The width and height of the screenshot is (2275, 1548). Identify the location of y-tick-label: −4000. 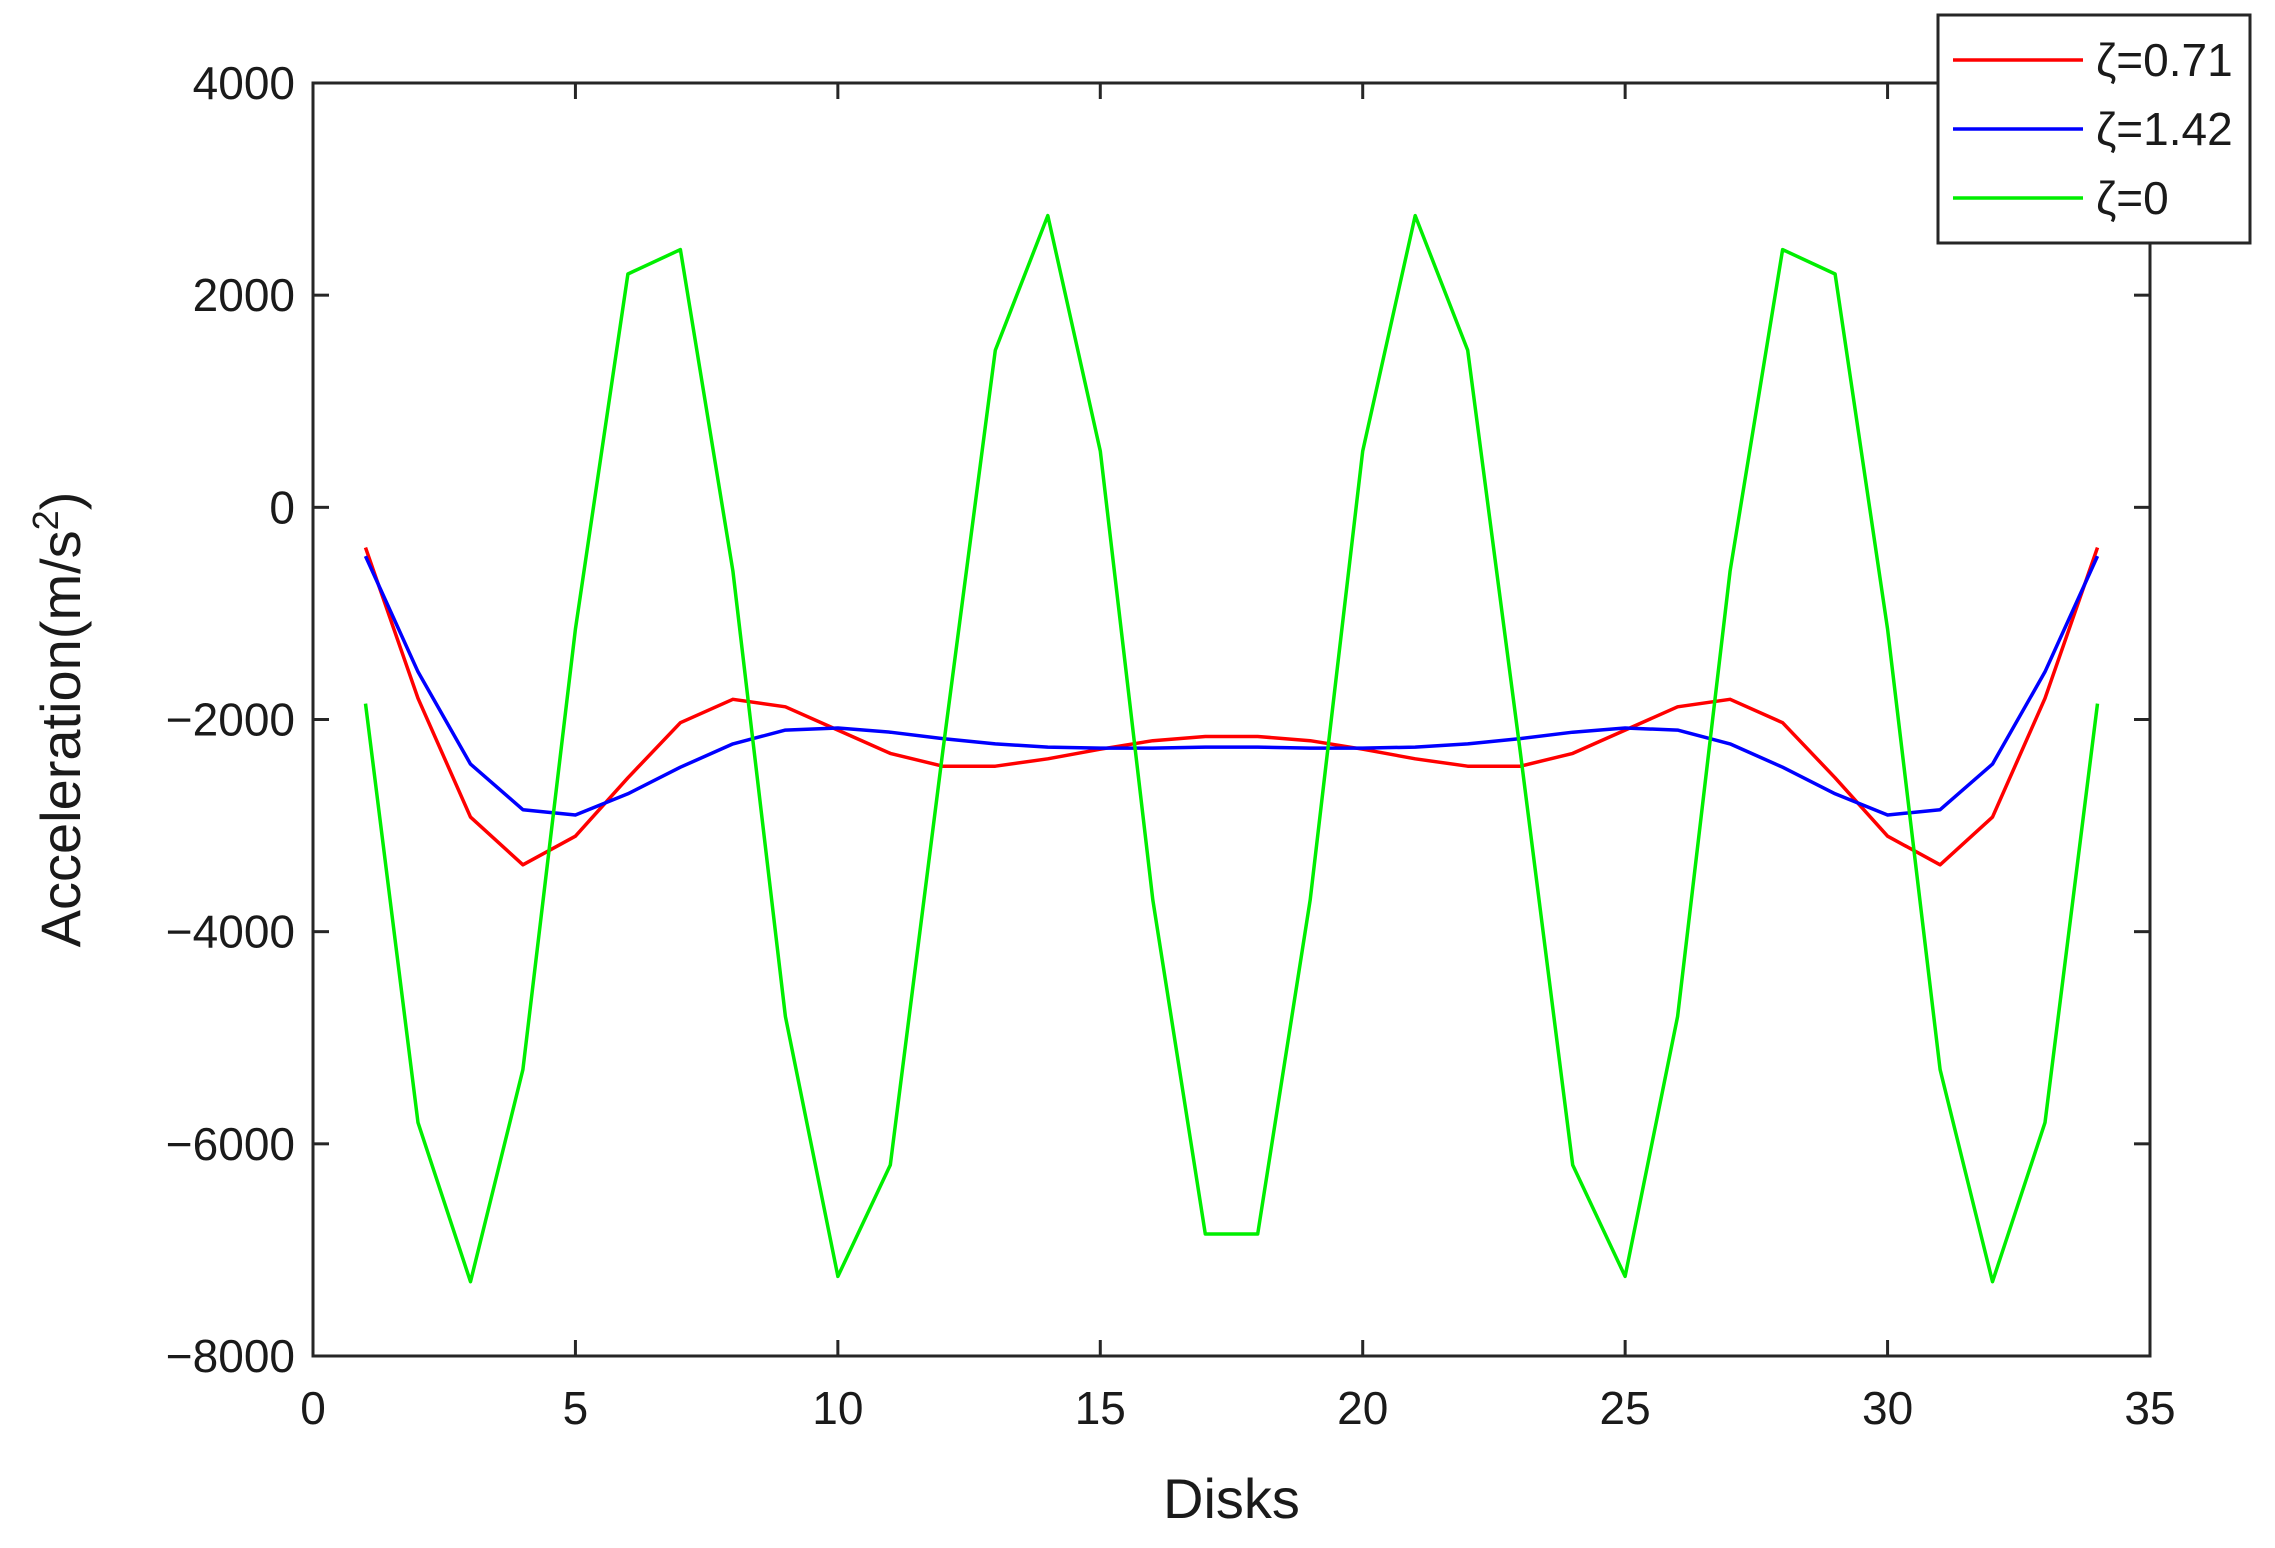
(230, 932).